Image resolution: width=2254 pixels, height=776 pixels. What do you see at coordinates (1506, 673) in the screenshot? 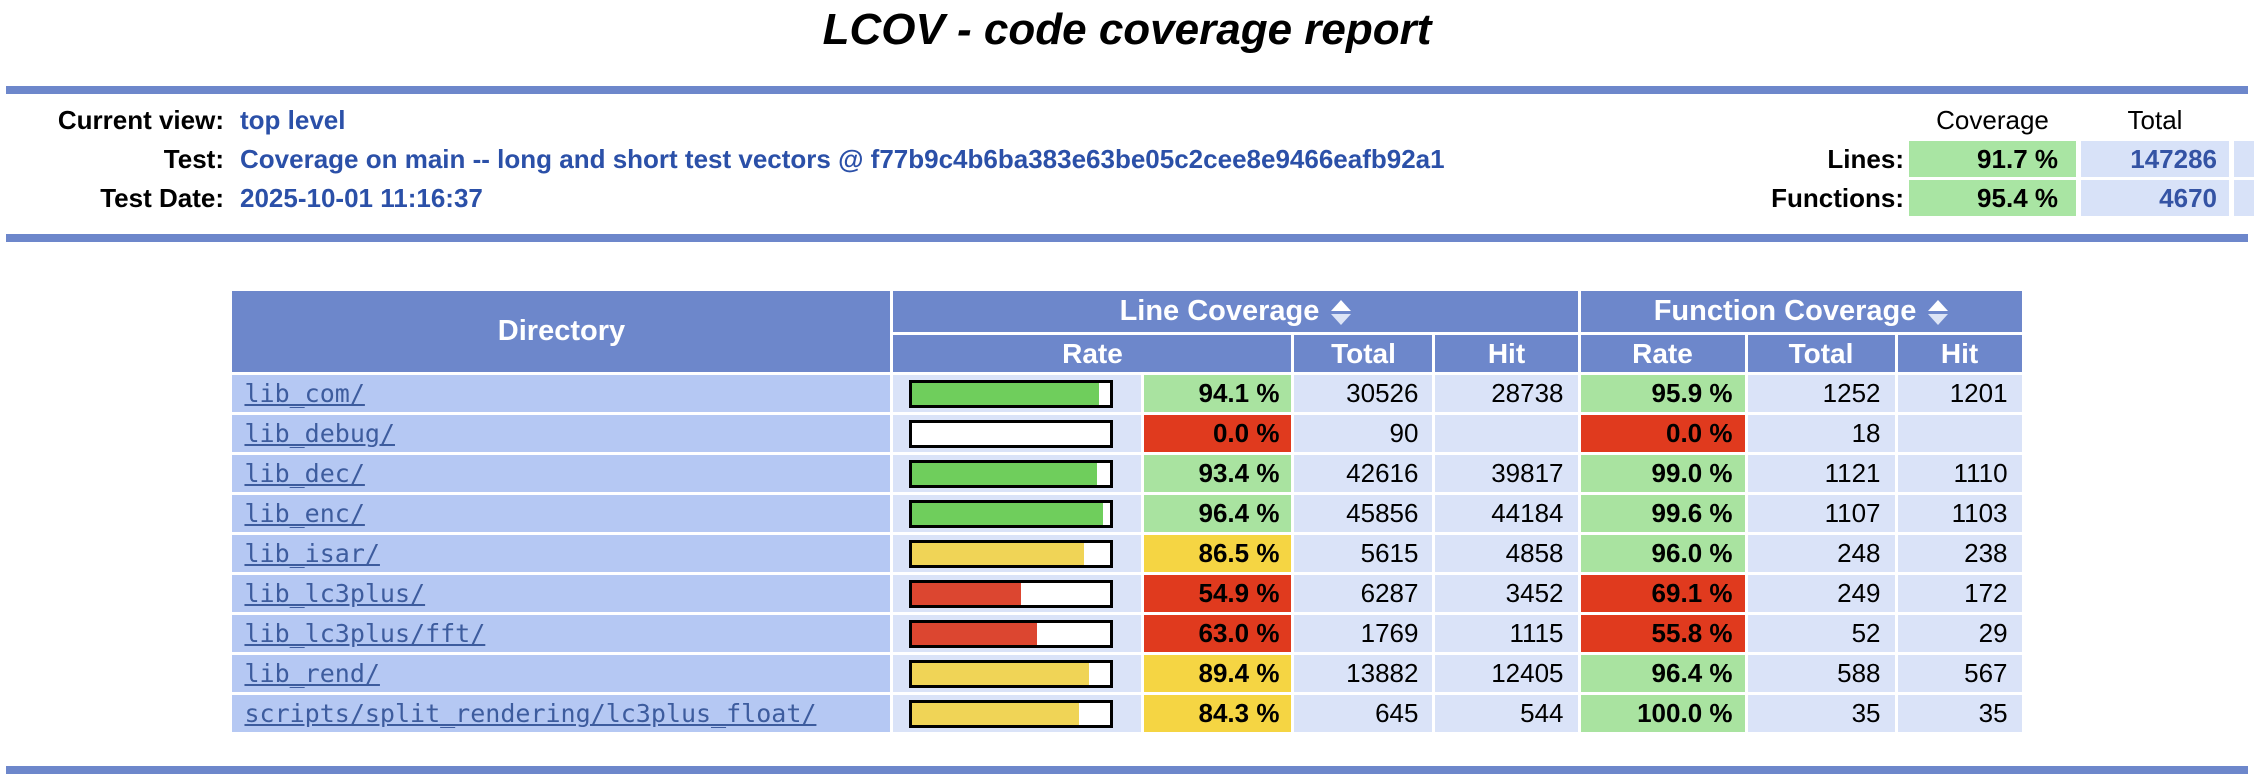
I see `line-hit-cell: 12405` at bounding box center [1506, 673].